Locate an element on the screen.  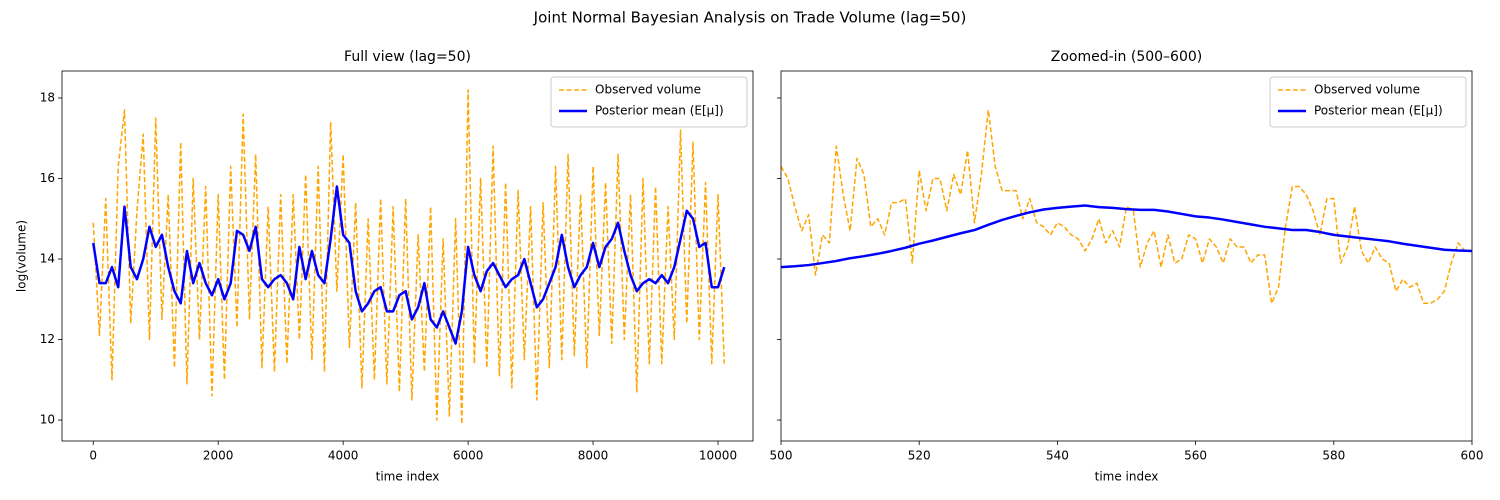
y-tick-label: 10 is located at coordinates (47, 420).